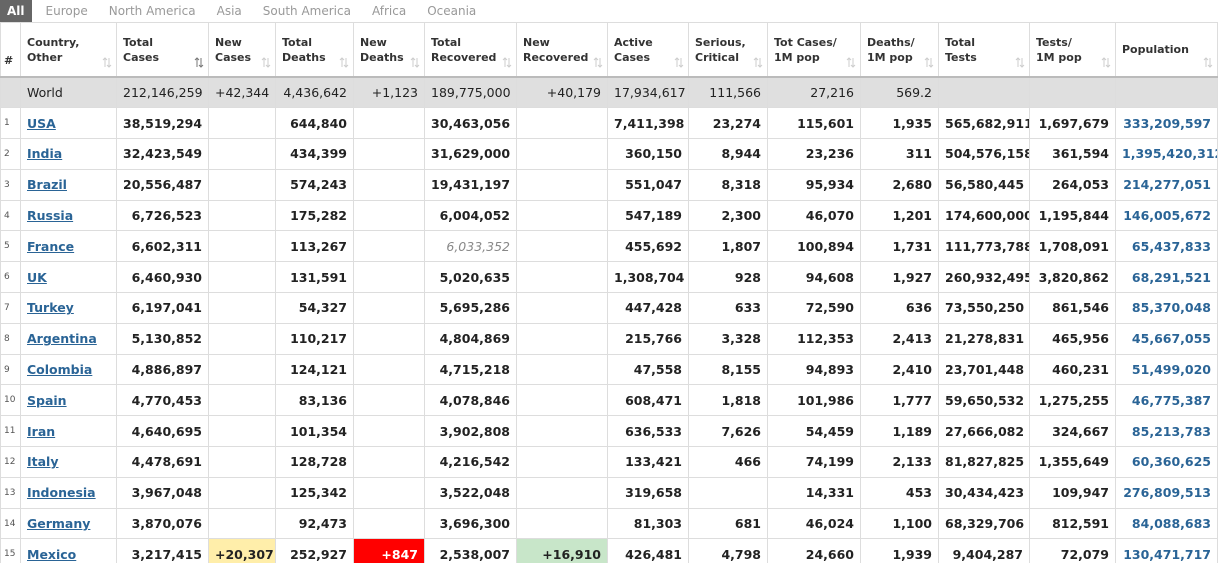 This screenshot has height=563, width=1219. What do you see at coordinates (1166, 154) in the screenshot?
I see `value-cell: 1,395,420,312` at bounding box center [1166, 154].